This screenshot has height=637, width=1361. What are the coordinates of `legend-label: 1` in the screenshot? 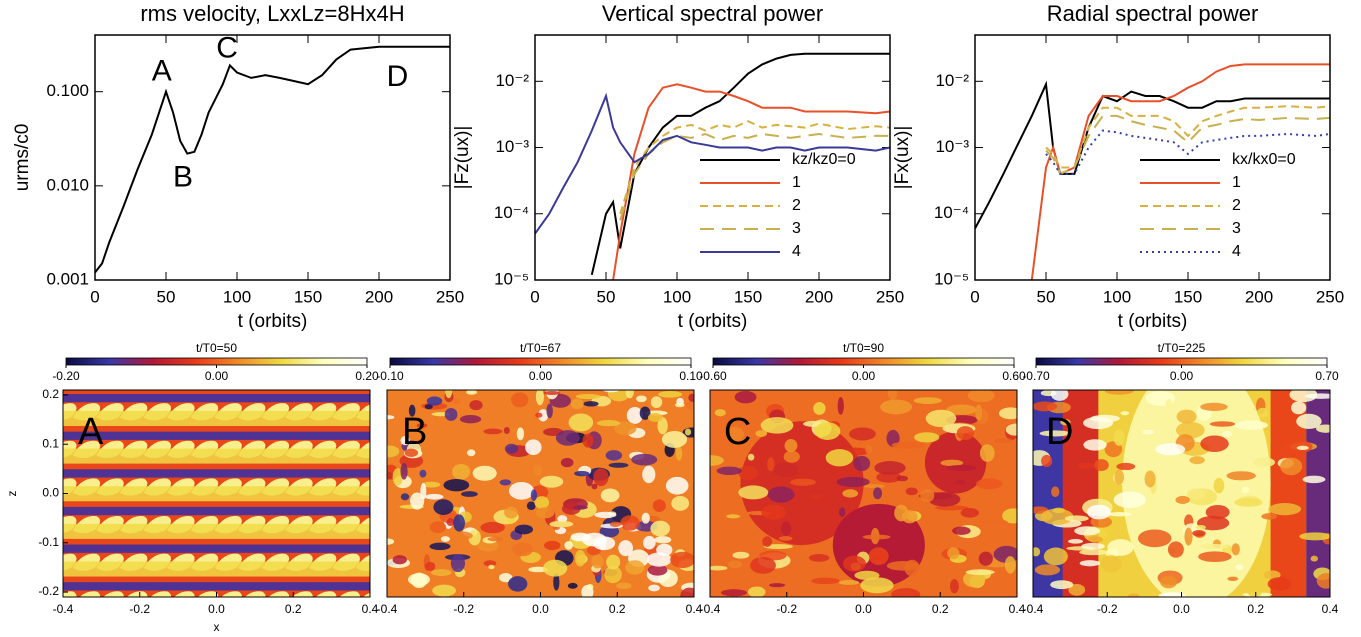 It's located at (796, 182).